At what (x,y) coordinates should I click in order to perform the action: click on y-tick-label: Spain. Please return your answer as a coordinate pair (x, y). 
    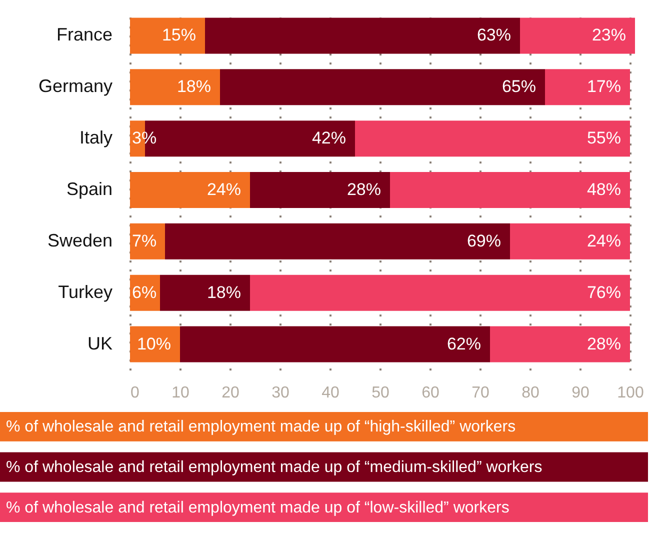
    Looking at the image, I should click on (89, 189).